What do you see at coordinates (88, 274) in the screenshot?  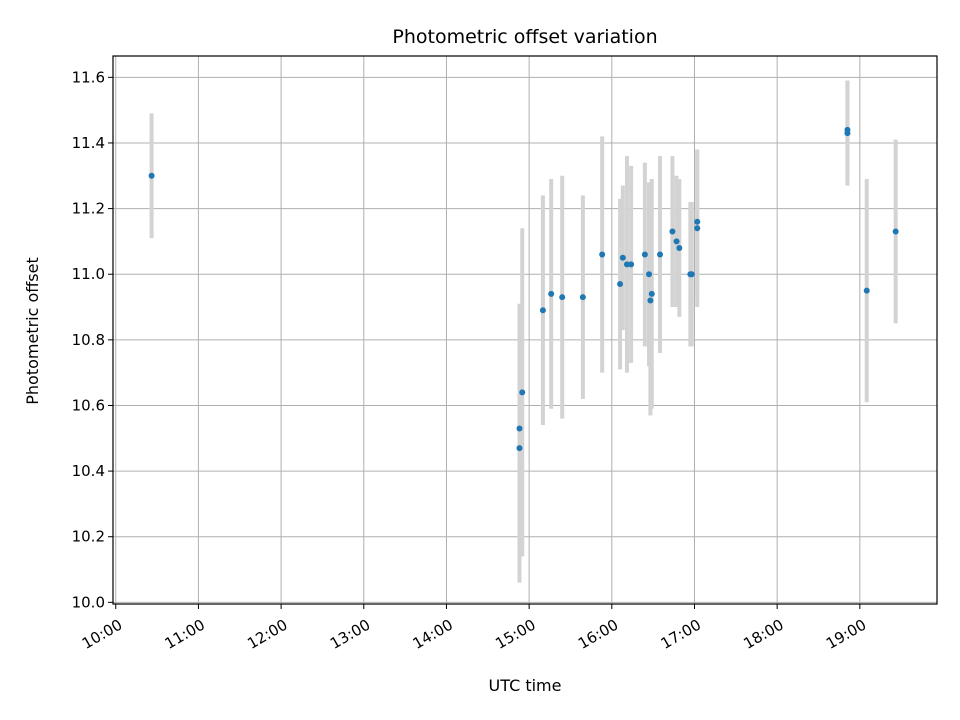 I see `y-tick-label: 11.0` at bounding box center [88, 274].